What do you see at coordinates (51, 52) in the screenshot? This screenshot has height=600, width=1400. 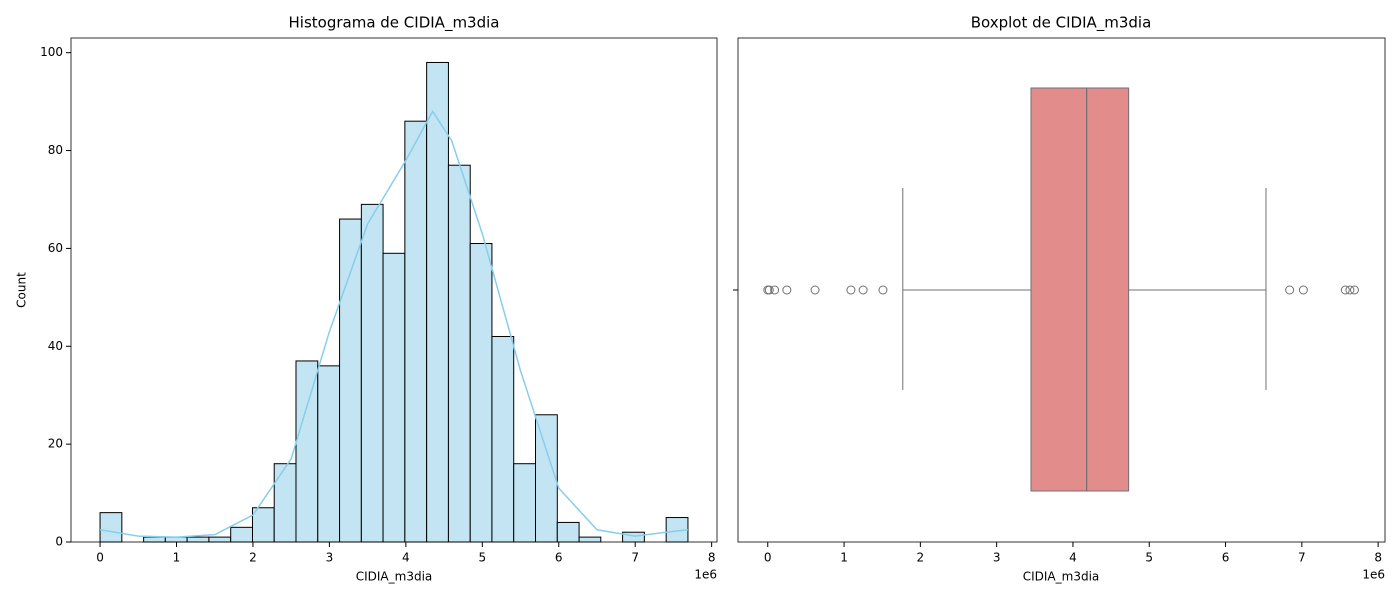 I see `y-tick-label: 100` at bounding box center [51, 52].